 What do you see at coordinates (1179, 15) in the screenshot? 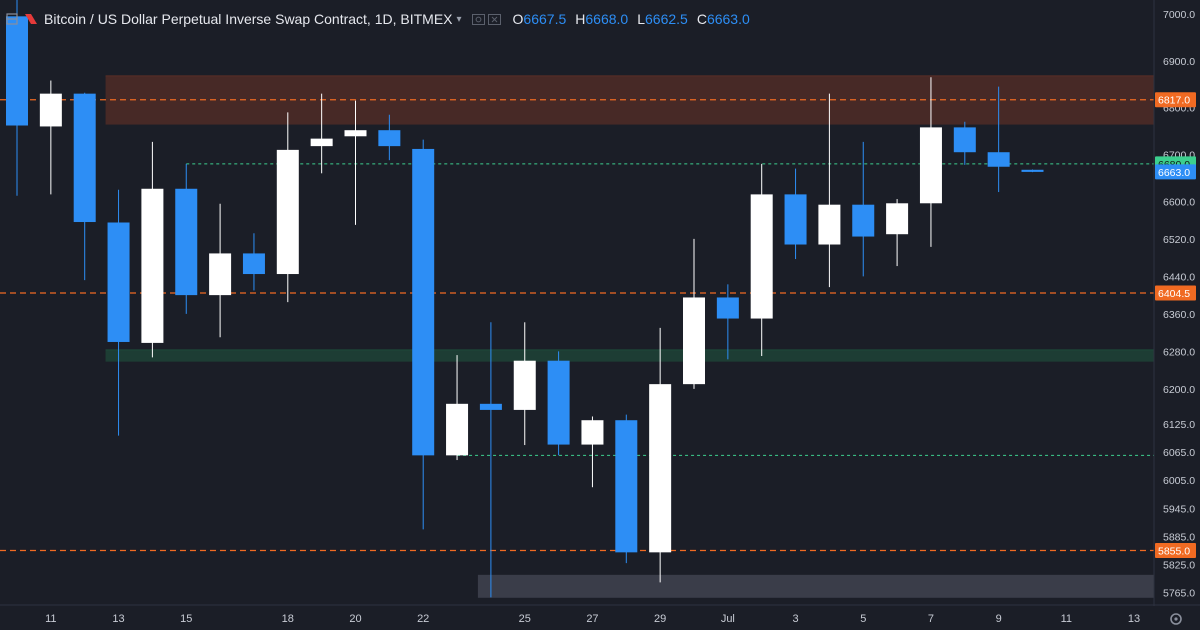
I see `y-tick-label: 7000.0` at bounding box center [1179, 15].